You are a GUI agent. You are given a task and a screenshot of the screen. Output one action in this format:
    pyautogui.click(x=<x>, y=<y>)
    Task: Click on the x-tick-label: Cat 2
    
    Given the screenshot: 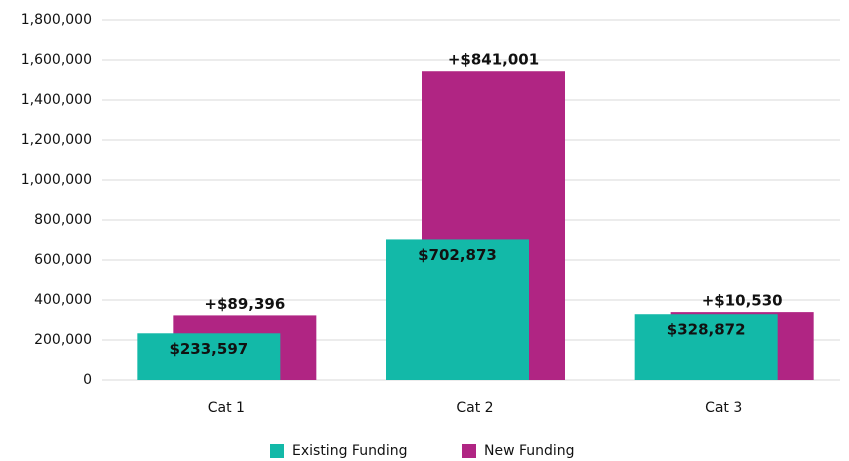 What is the action you would take?
    pyautogui.click(x=474, y=408)
    